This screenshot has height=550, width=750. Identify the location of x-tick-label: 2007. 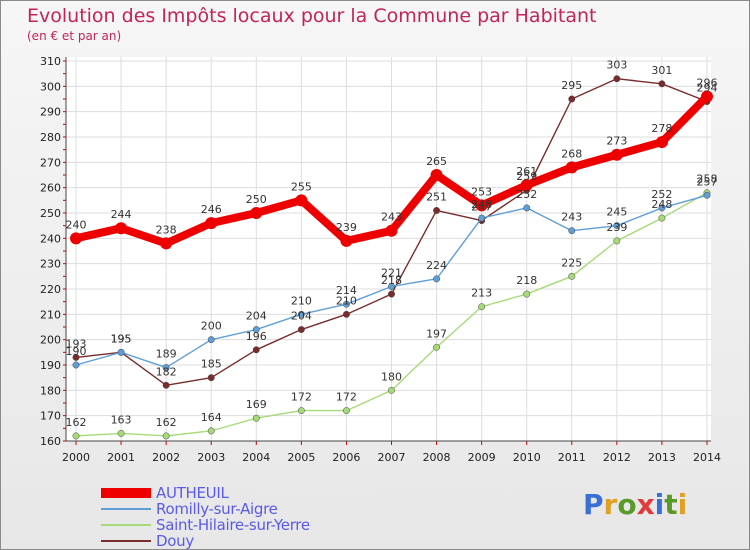
(392, 457).